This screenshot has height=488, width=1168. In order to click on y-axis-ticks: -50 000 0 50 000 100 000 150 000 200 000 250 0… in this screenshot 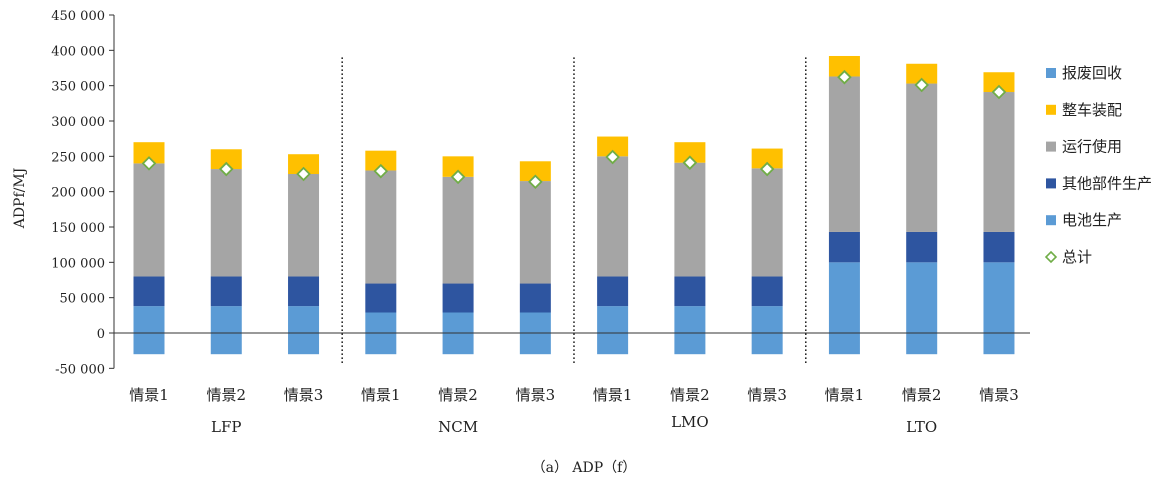, I will do `click(82, 193)`.